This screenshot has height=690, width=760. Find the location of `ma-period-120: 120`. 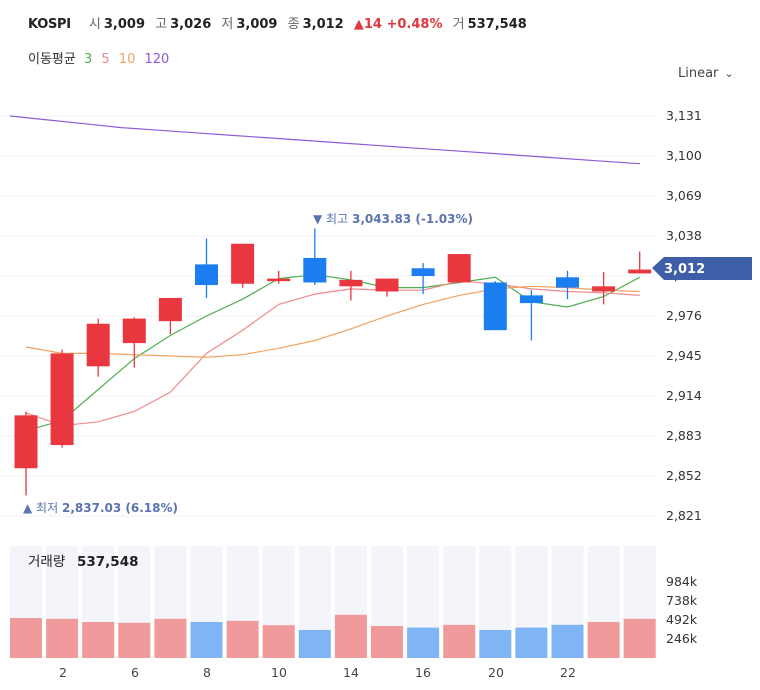

ma-period-120: 120 is located at coordinates (157, 59).